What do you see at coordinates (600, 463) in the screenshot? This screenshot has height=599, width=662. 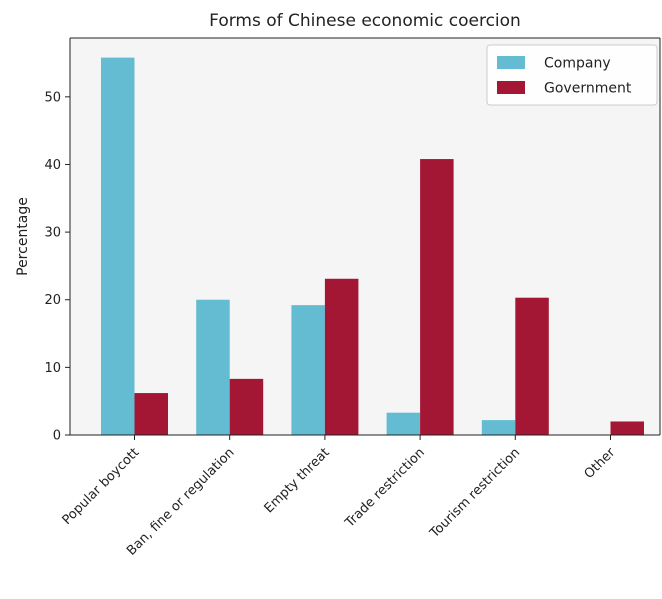 I see `x-tick-label: Other` at bounding box center [600, 463].